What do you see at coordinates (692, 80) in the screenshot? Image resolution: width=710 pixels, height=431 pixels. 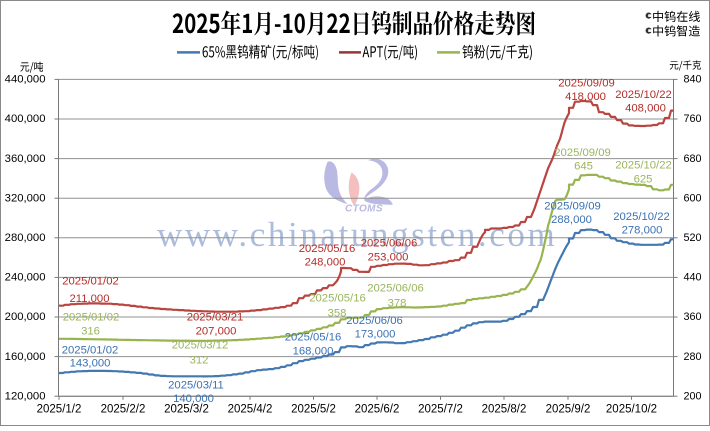 I see `svg-text: 840` at bounding box center [692, 80].